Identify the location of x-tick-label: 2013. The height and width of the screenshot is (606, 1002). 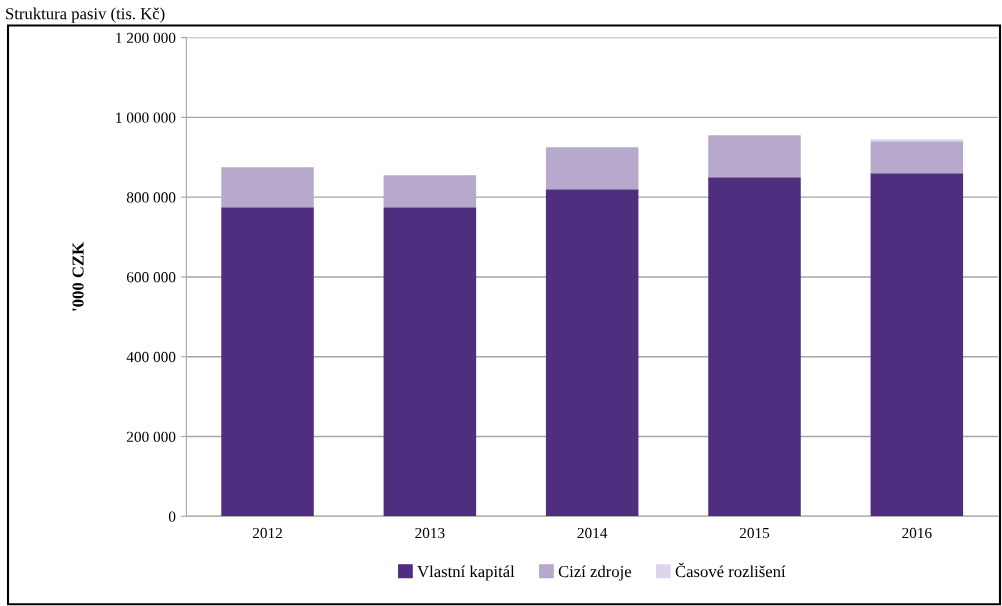
(430, 533).